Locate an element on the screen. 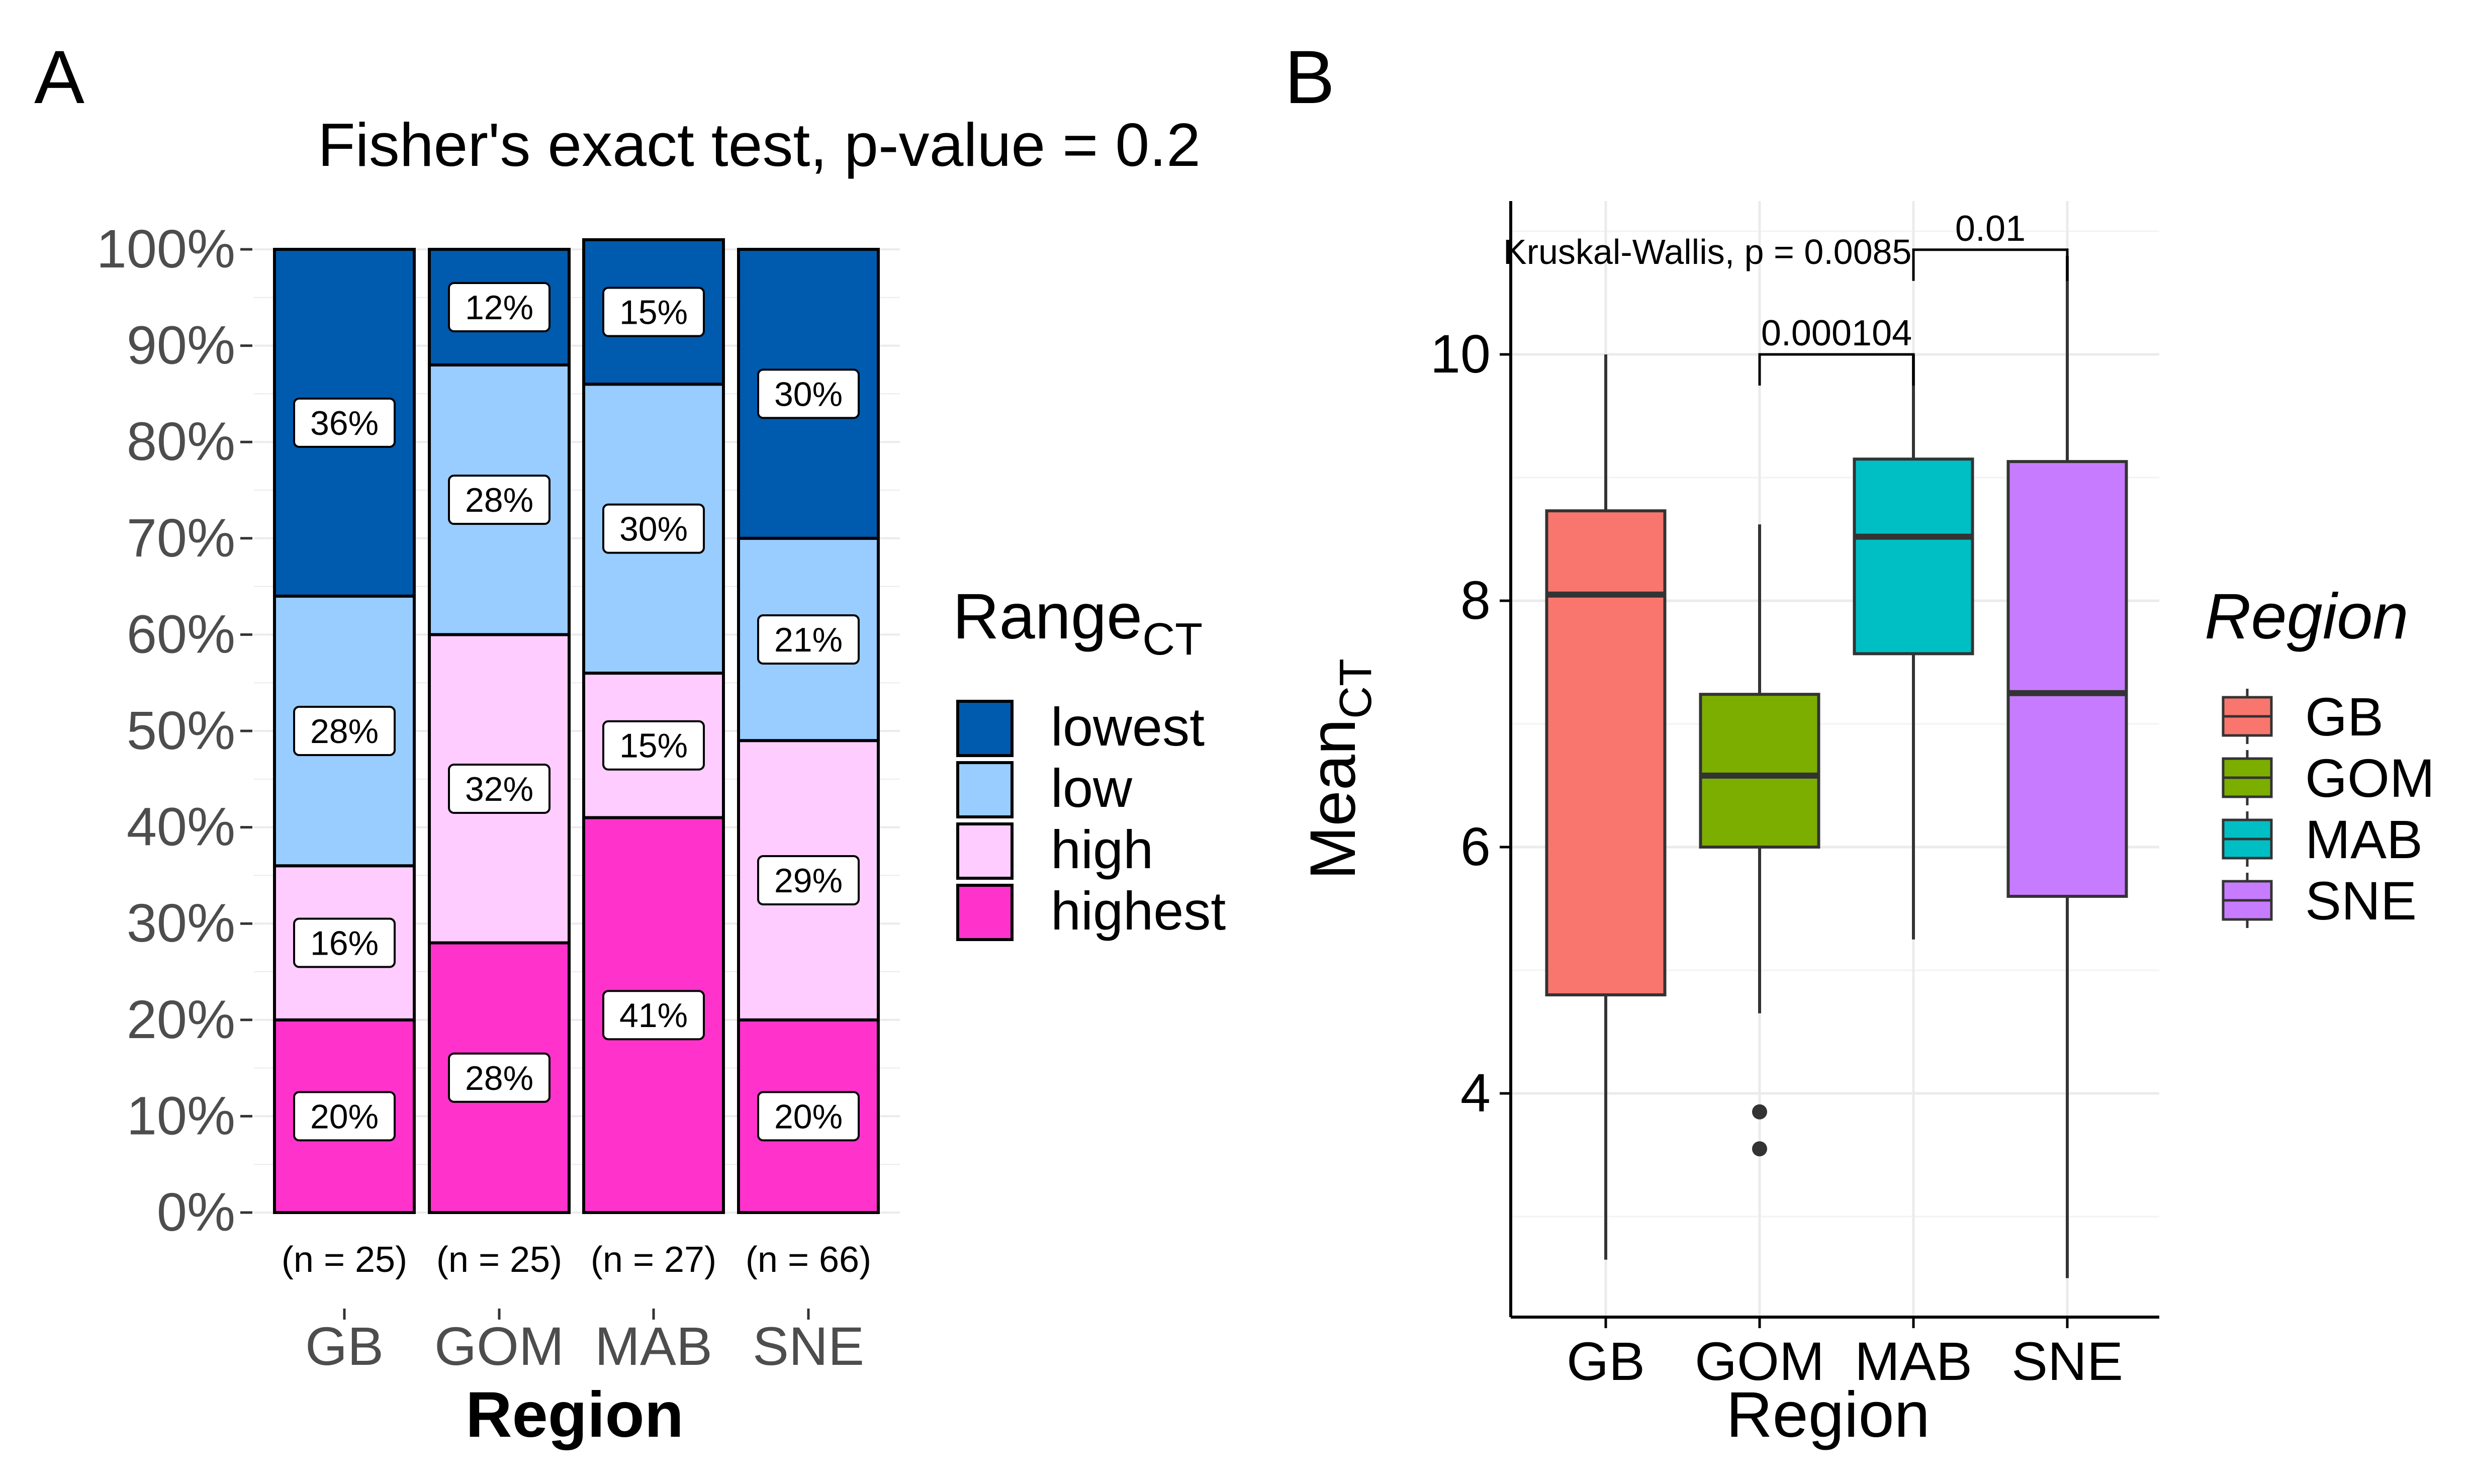 This screenshot has height=1484, width=2474. data-label: 41% is located at coordinates (653, 1015).